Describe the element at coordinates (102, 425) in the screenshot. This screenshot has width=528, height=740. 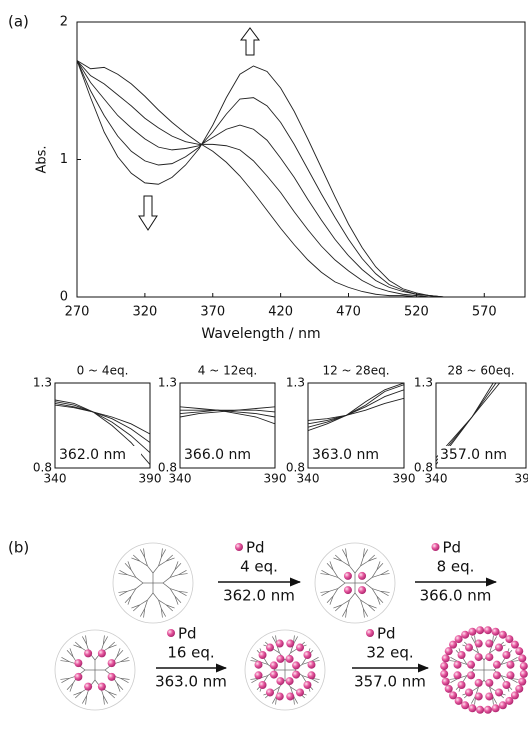
I see `plot-frame` at that location.